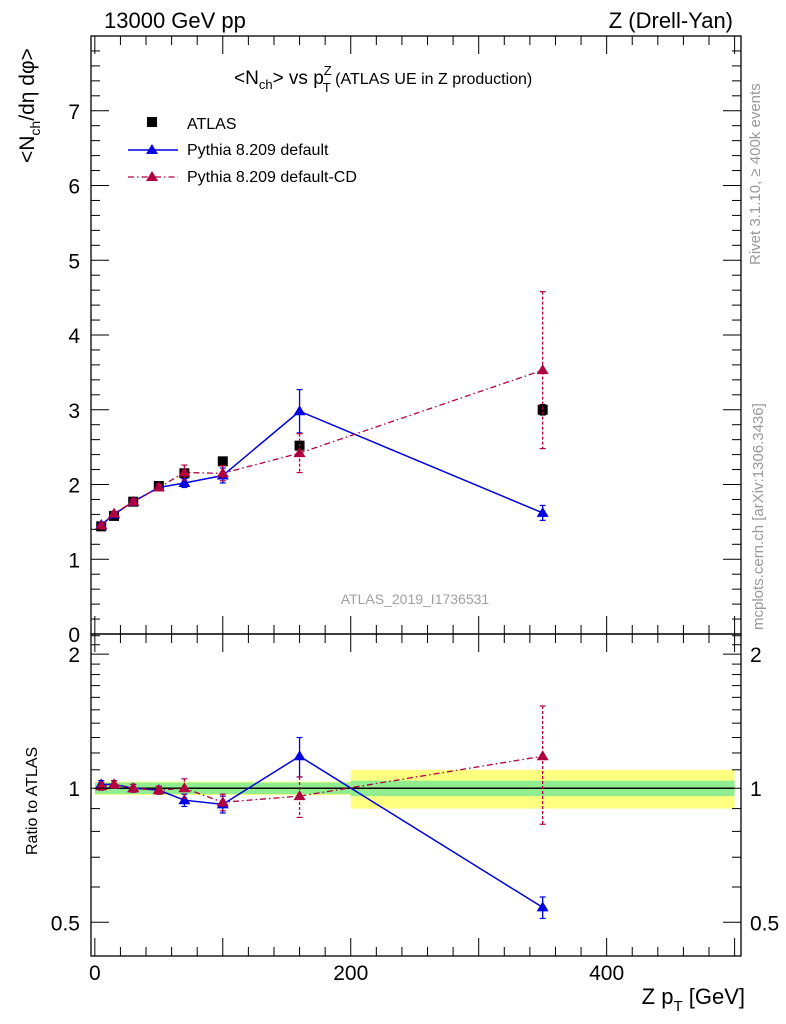 The width and height of the screenshot is (786, 1024). What do you see at coordinates (65, 923) in the screenshot?
I see `ratio-y-tick-label-left: 0.5` at bounding box center [65, 923].